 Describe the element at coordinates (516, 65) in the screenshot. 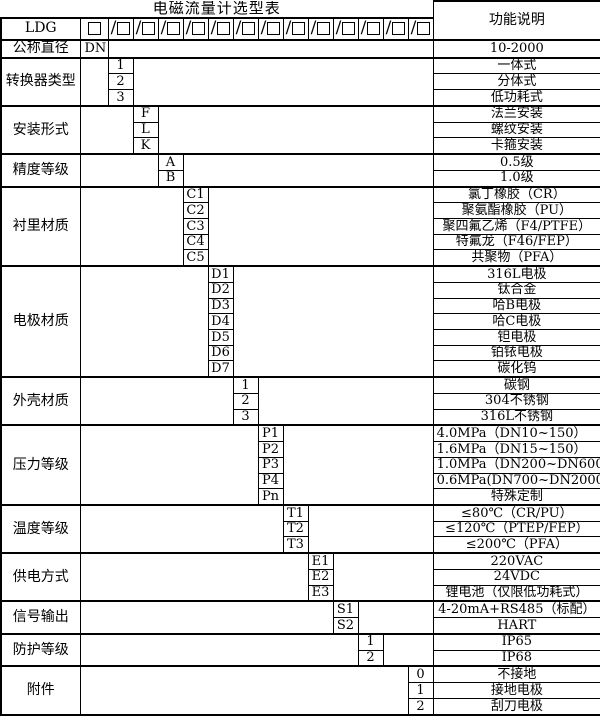

I see `value-cell: 一体式` at that location.